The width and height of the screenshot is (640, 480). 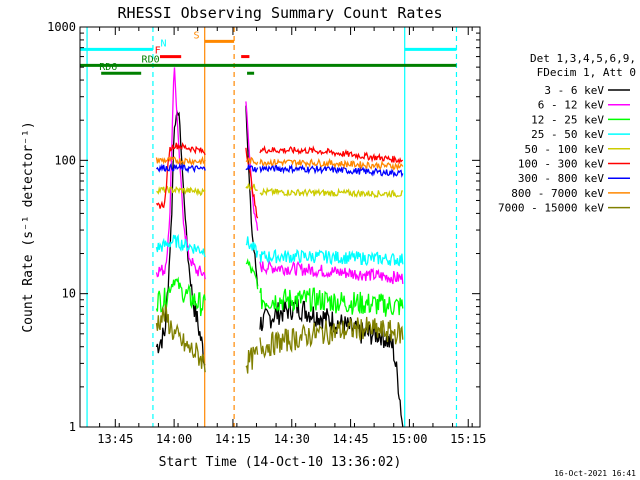 What do you see at coordinates (586, 72) in the screenshot?
I see `legend-title-1: FDecim 1, Att 0` at bounding box center [586, 72].